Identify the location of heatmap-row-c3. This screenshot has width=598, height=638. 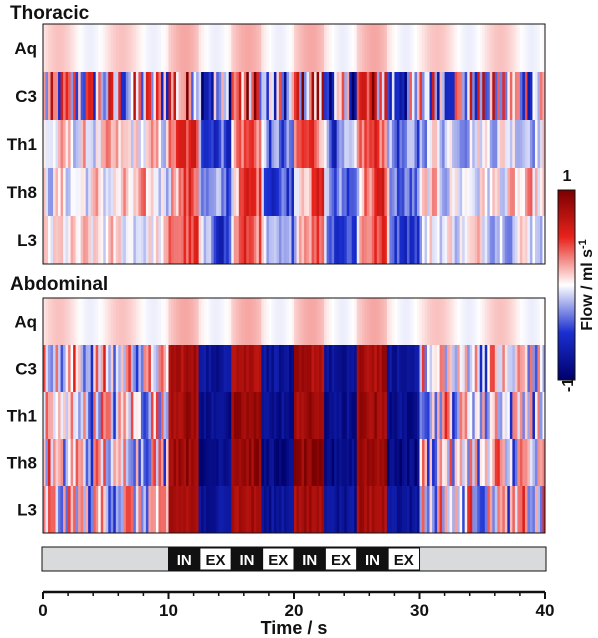
(294, 368).